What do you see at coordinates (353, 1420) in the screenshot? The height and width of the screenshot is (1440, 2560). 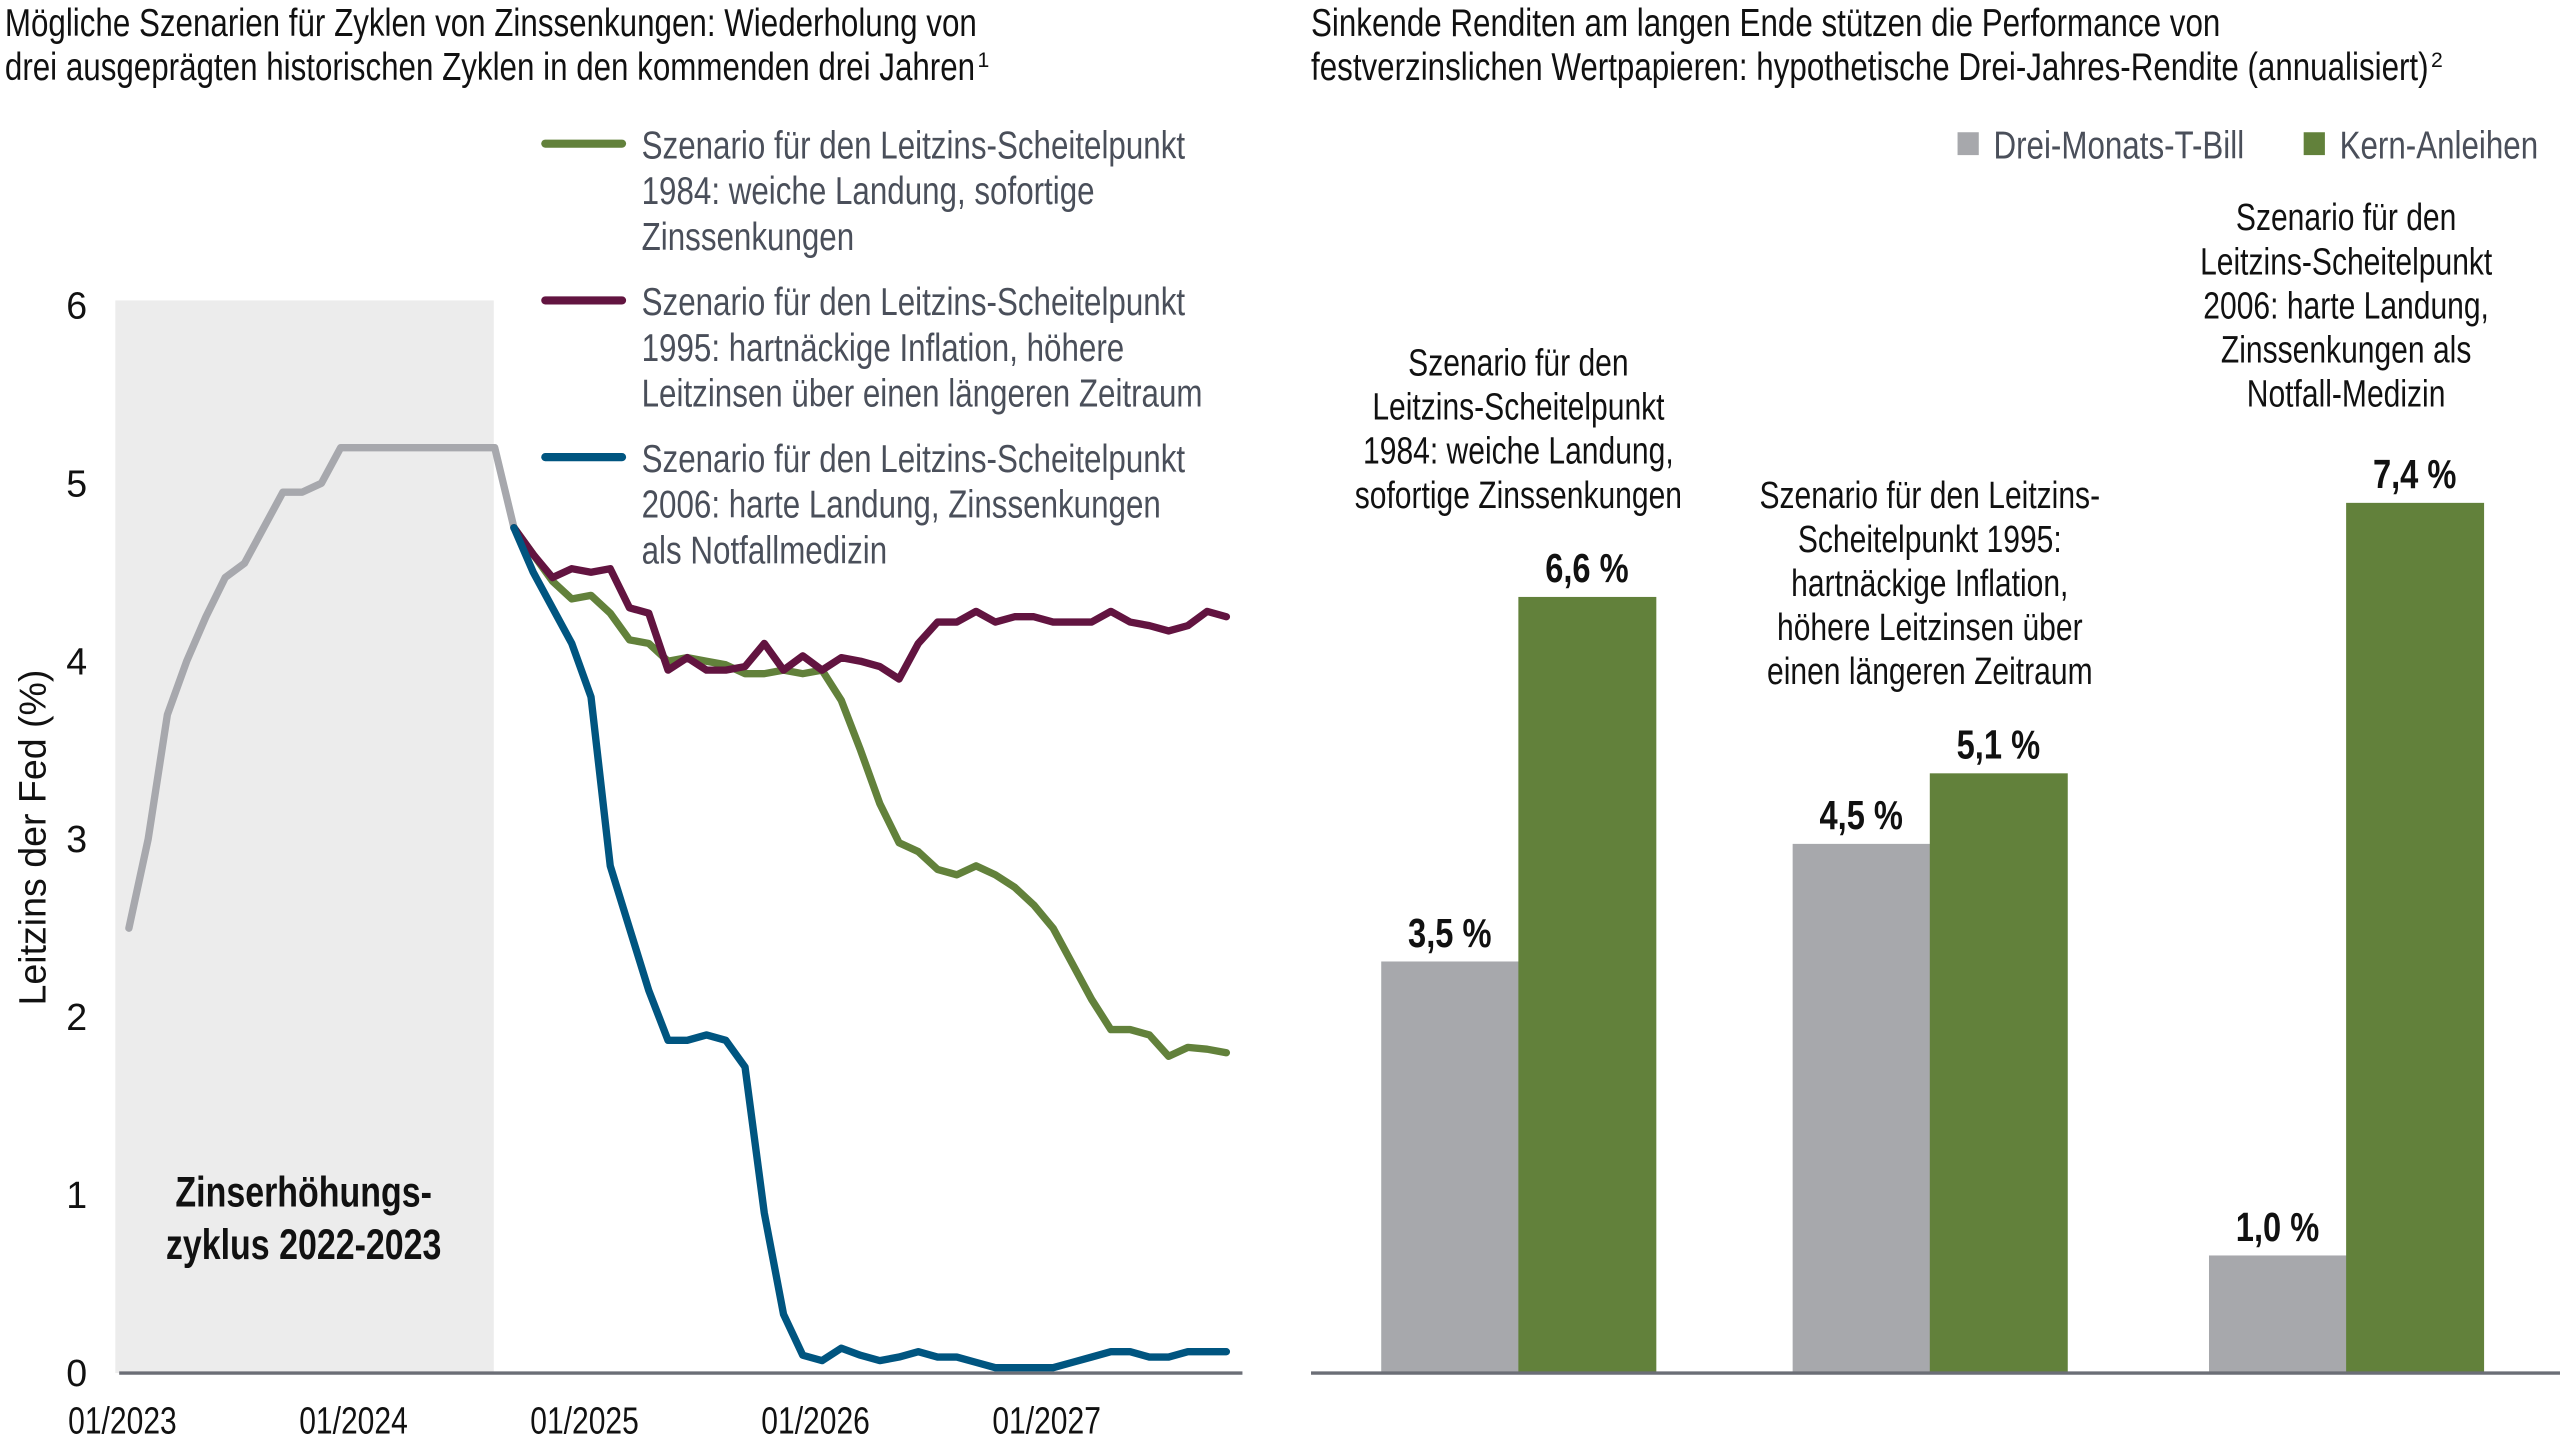 I see `x-tick-label: 01/2024` at bounding box center [353, 1420].